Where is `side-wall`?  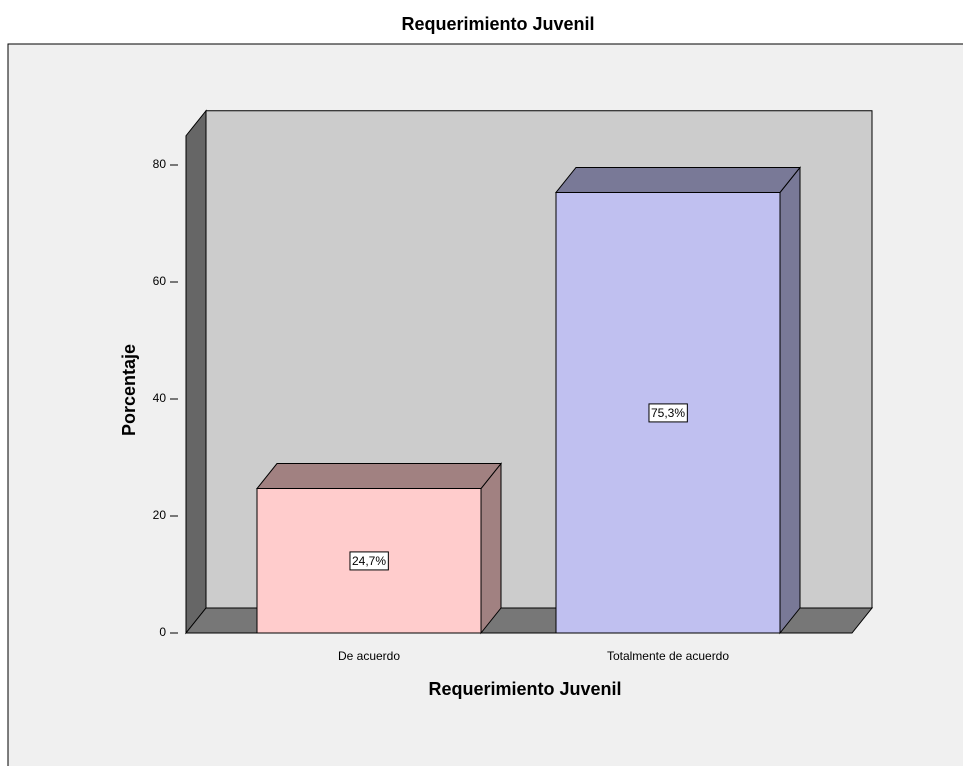 side-wall is located at coordinates (196, 372).